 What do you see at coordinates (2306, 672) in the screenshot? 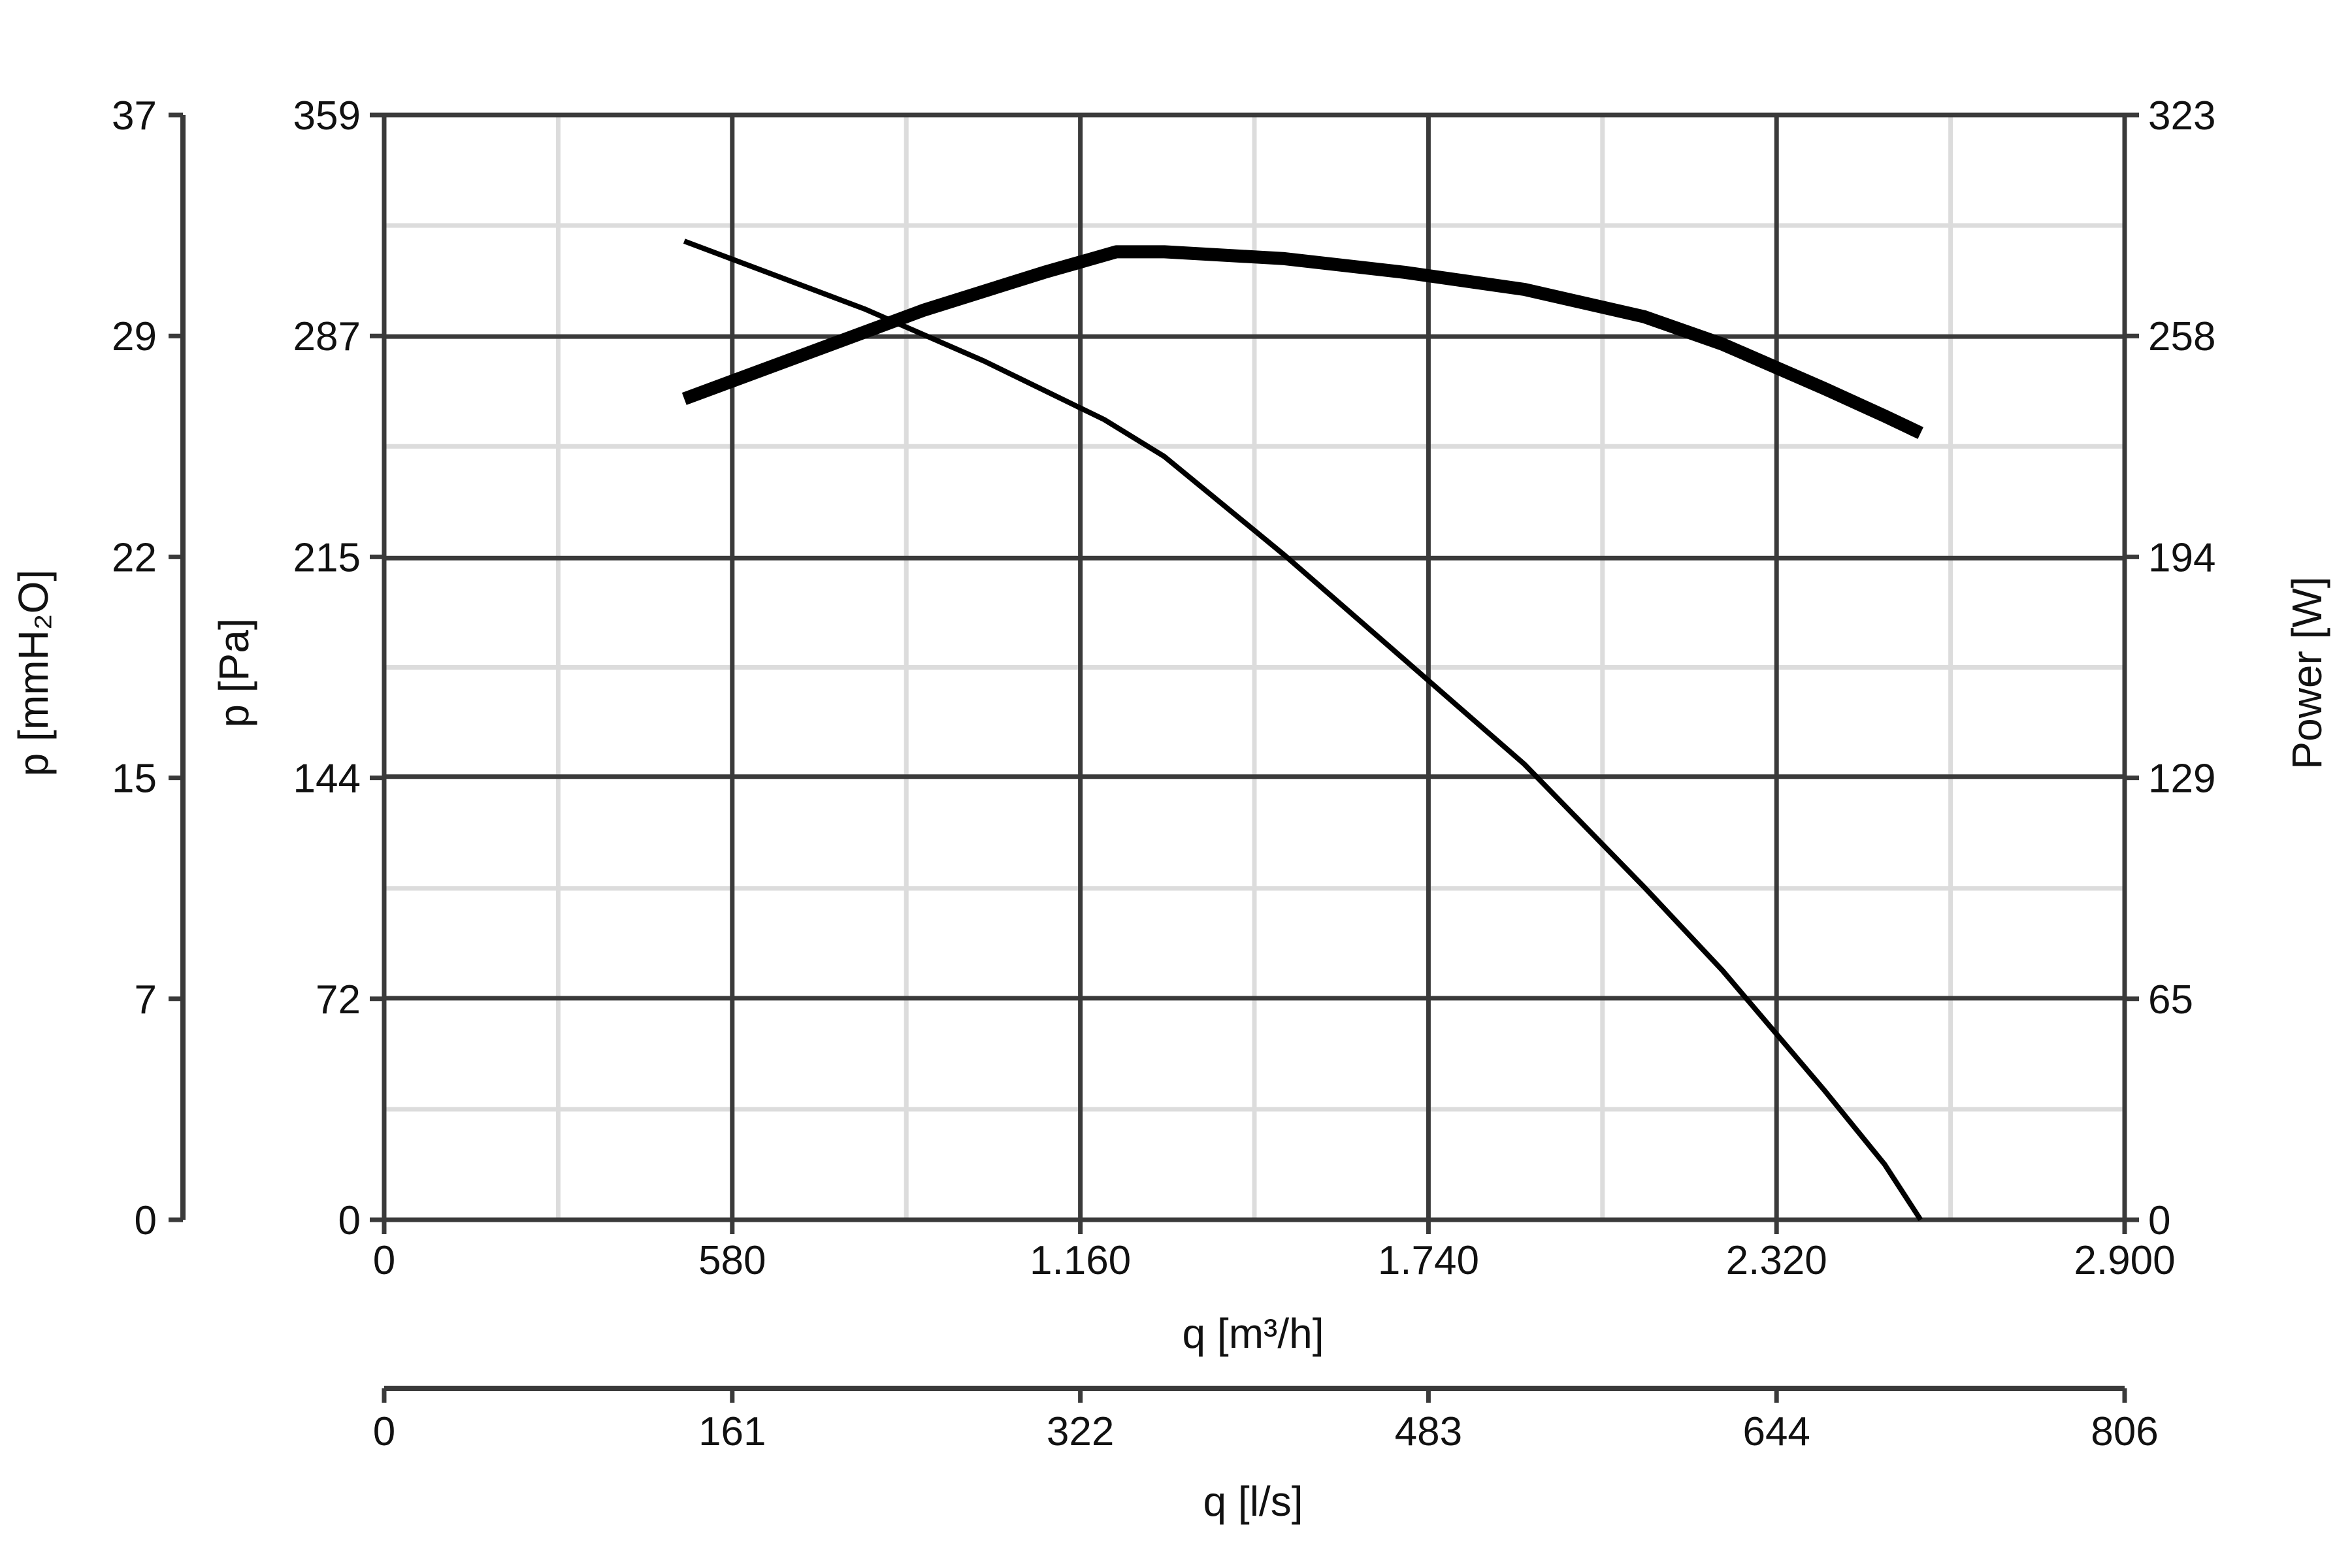
I see `y-right-axis-title: Power [W]` at bounding box center [2306, 672].